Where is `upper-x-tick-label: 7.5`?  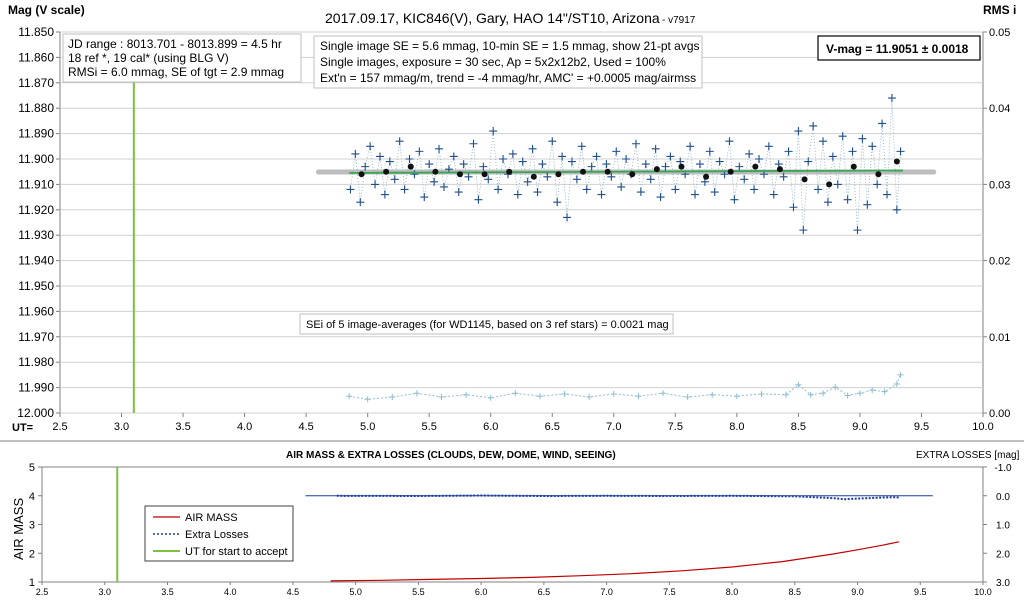 upper-x-tick-label: 7.5 is located at coordinates (675, 427).